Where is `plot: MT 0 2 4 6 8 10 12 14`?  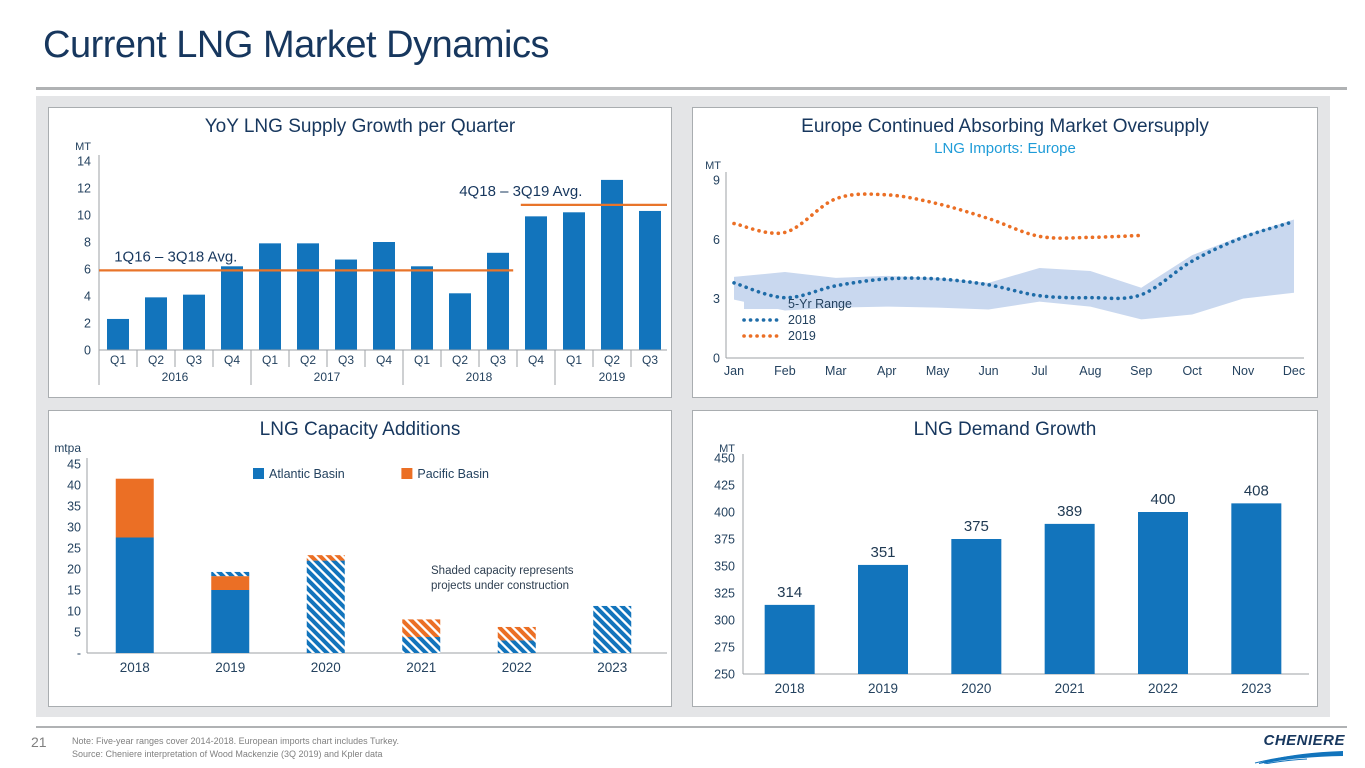
plot: MT 0 2 4 6 8 10 12 14 is located at coordinates (87, 249).